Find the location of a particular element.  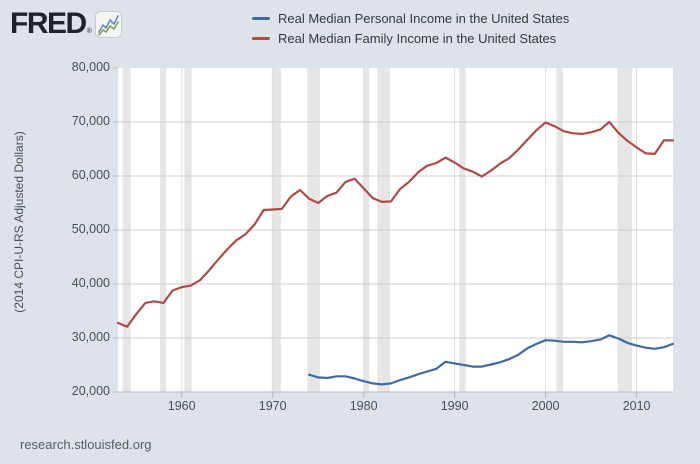

x-tick-label: 2000 is located at coordinates (545, 406).